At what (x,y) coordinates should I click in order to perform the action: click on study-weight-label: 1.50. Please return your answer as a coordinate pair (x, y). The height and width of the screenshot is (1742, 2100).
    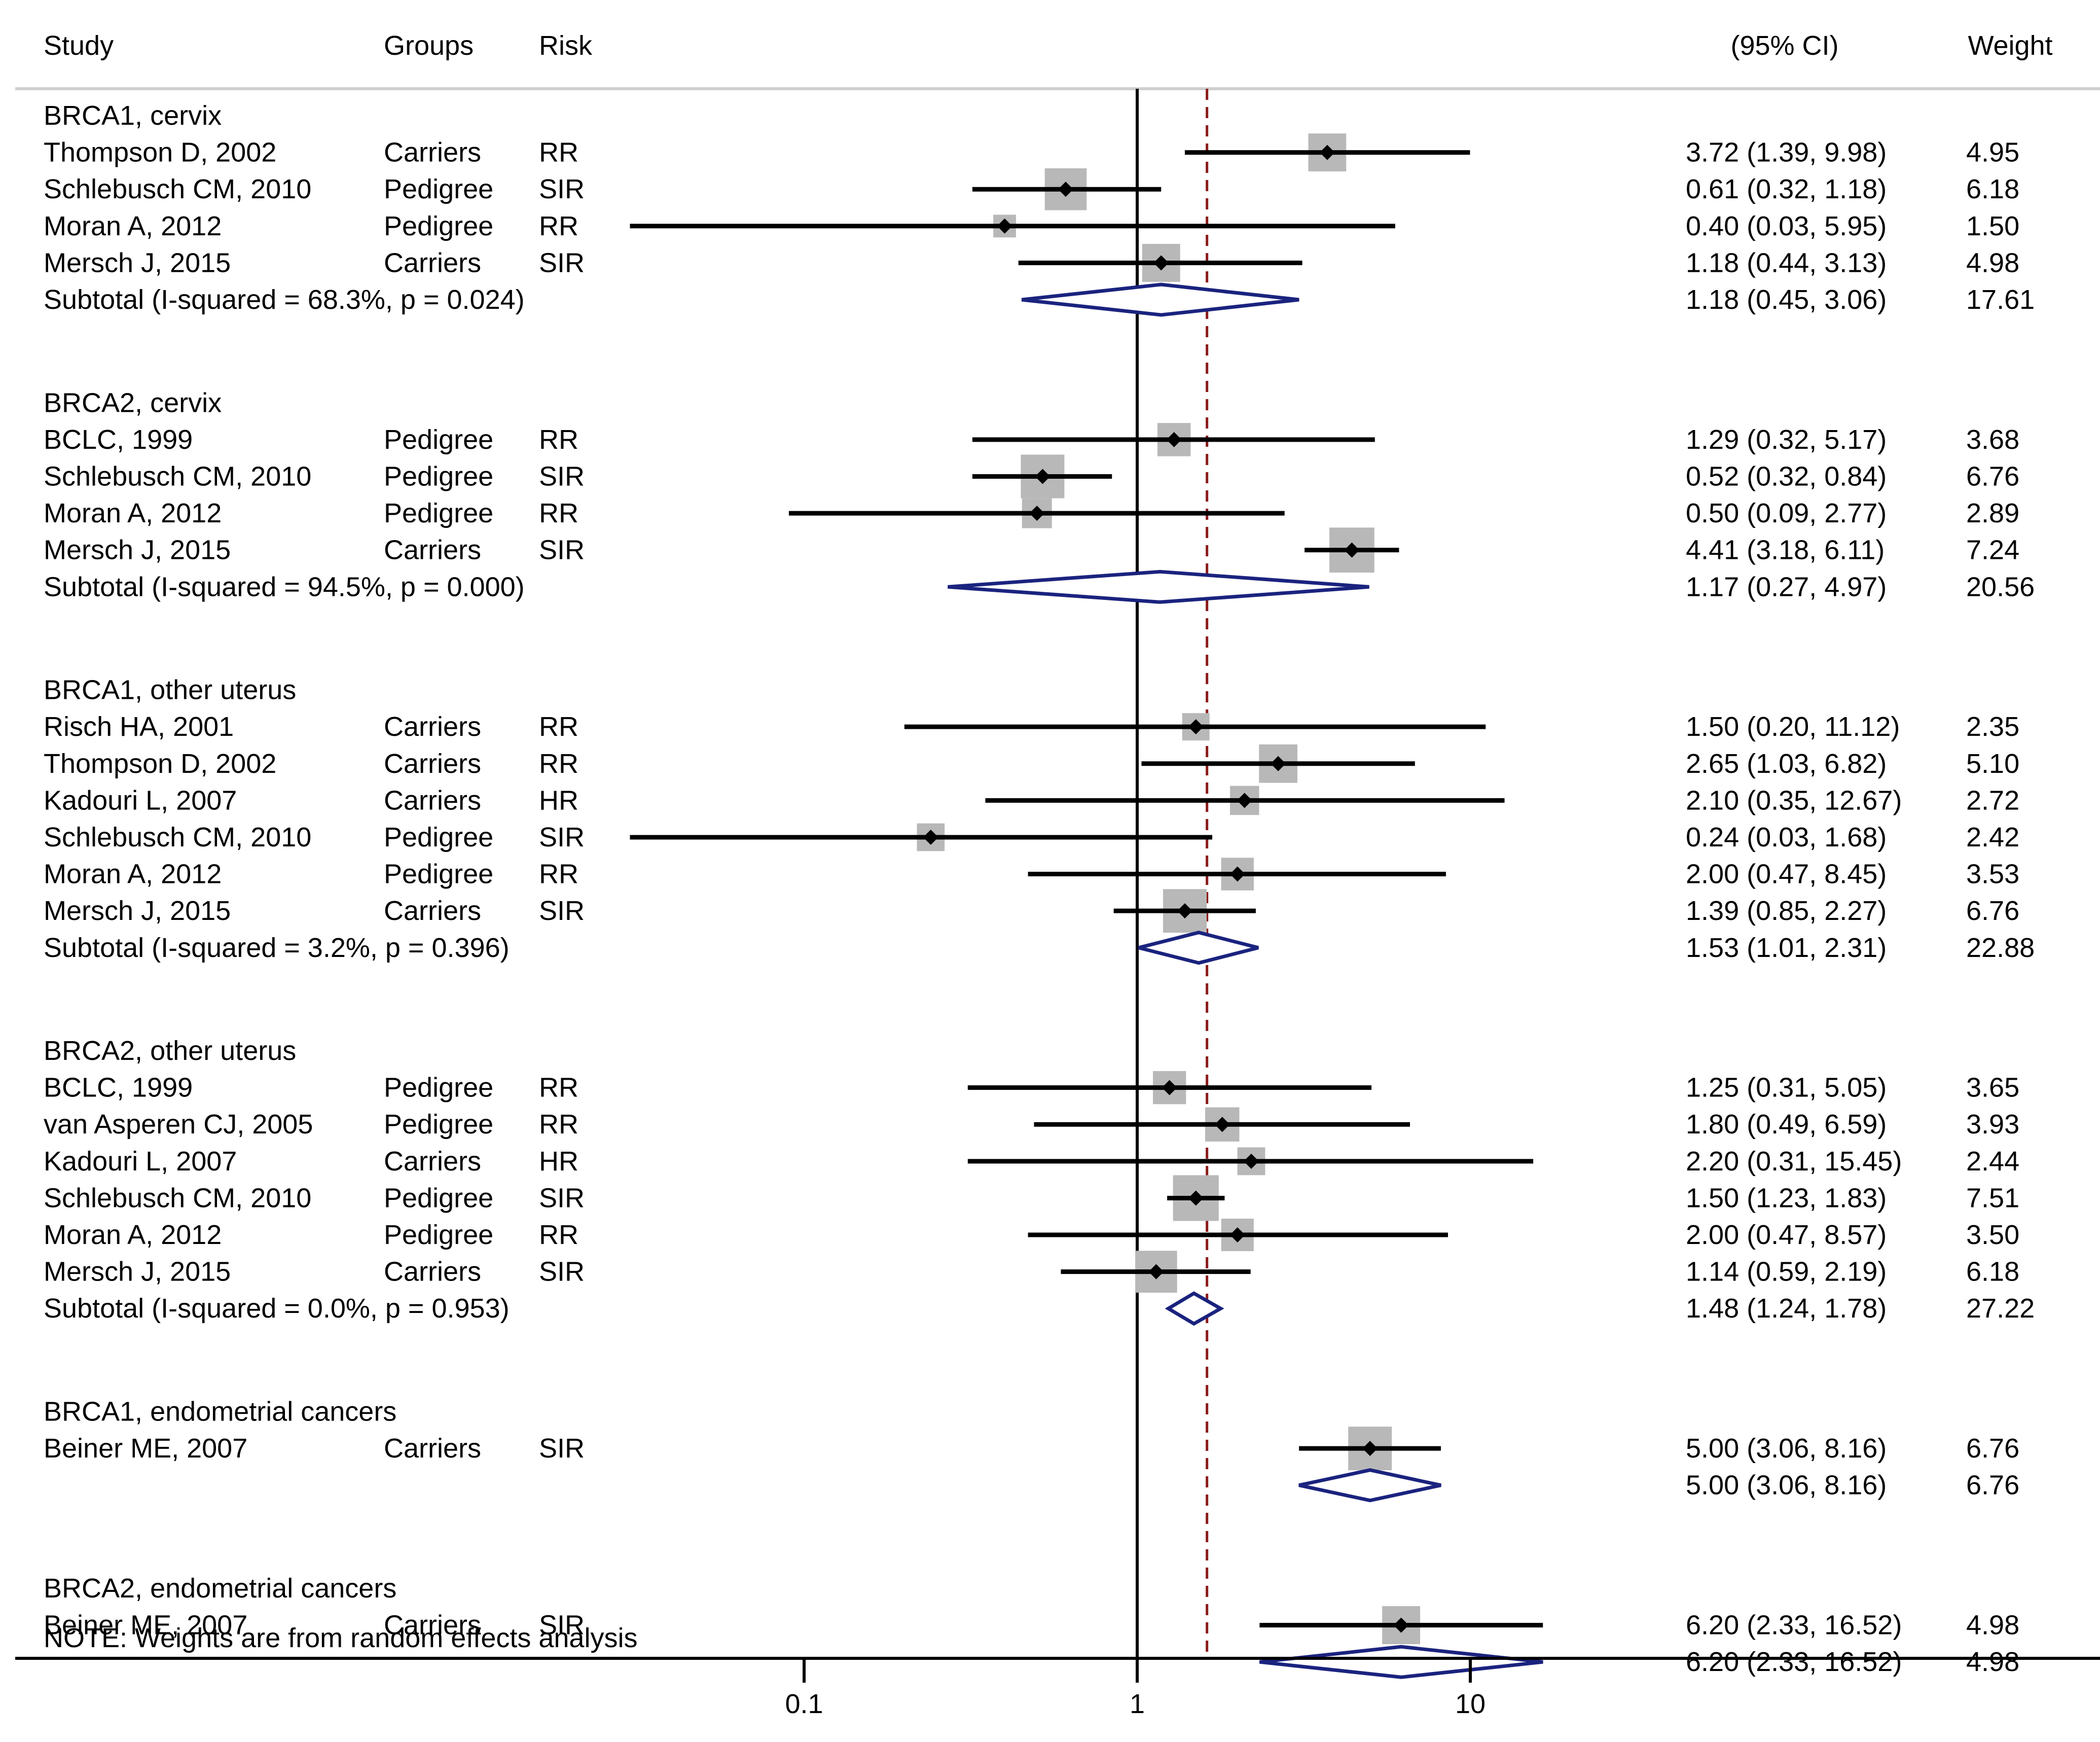
    Looking at the image, I should click on (1993, 226).